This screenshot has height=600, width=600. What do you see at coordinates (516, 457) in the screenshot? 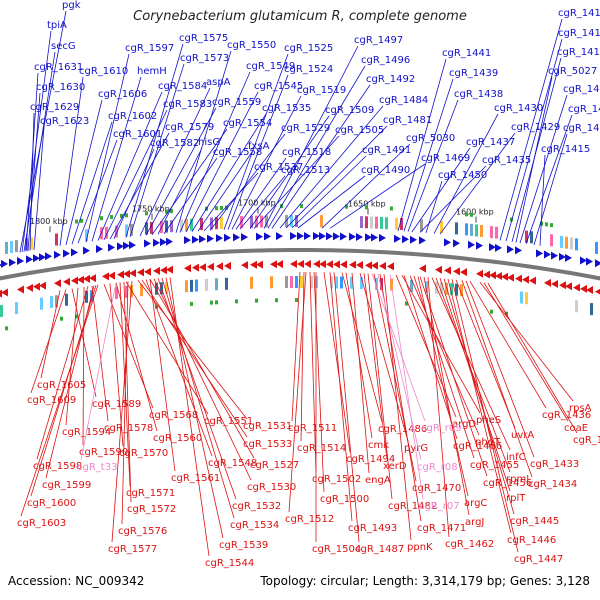
I see `gene-label: infC` at bounding box center [516, 457].